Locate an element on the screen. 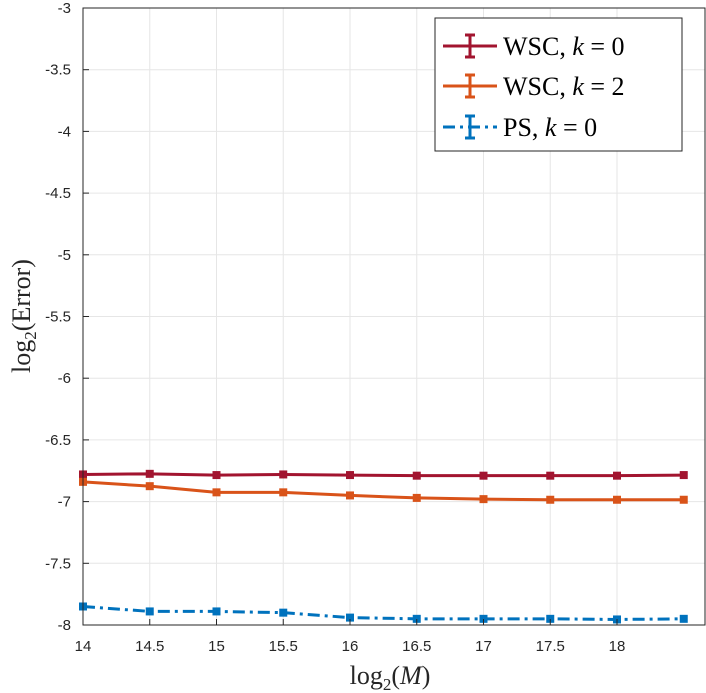  y-axis-ticks: -3 -3.5 -4 -4.5 -5 -5.5 -6 -6.5 -7 -7.5 -8 is located at coordinates (67, 317).